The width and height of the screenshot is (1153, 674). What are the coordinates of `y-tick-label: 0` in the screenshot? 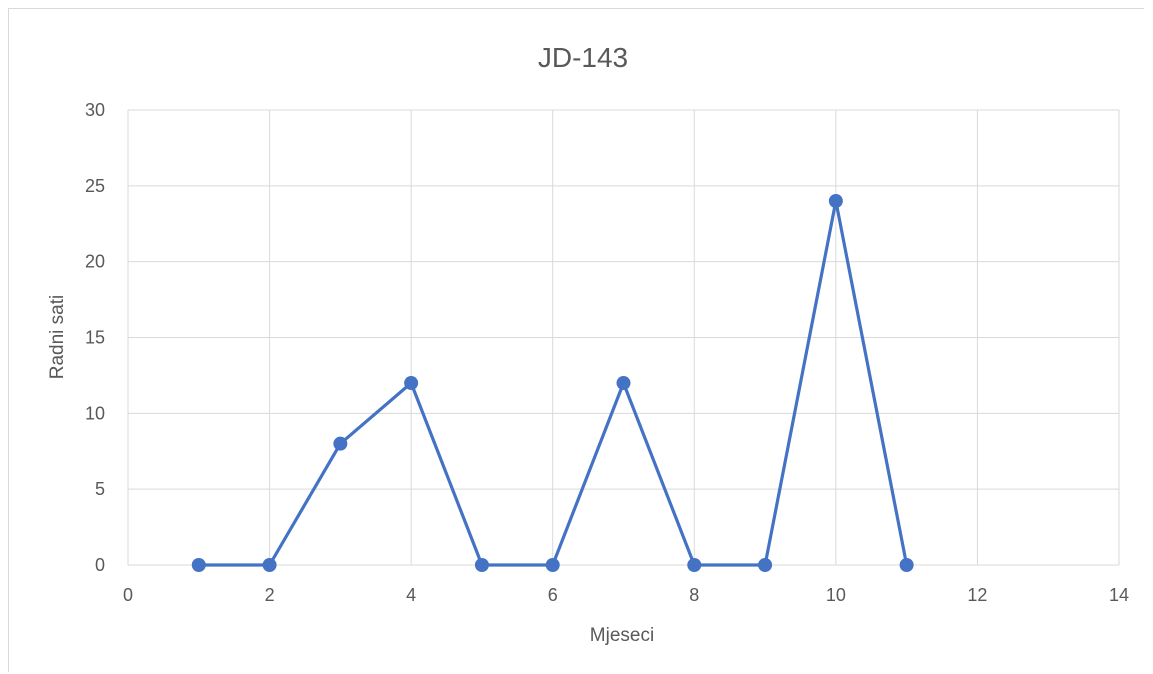 It's located at (100, 565).